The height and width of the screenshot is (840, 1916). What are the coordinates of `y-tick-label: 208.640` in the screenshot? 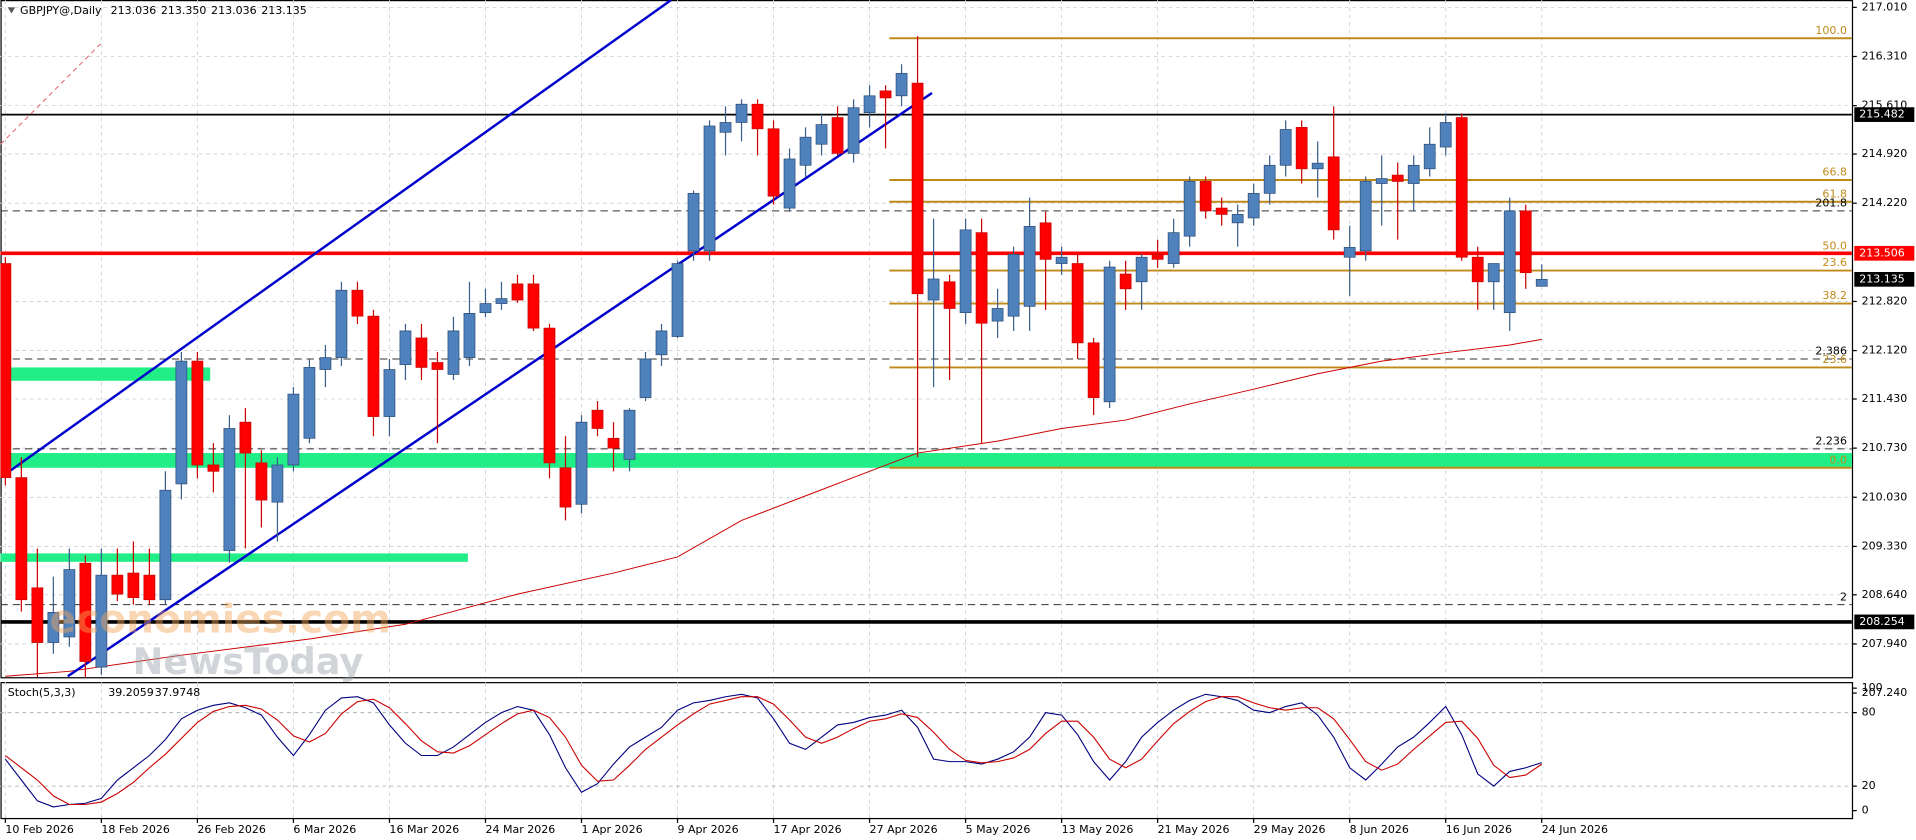 It's located at (1885, 594).